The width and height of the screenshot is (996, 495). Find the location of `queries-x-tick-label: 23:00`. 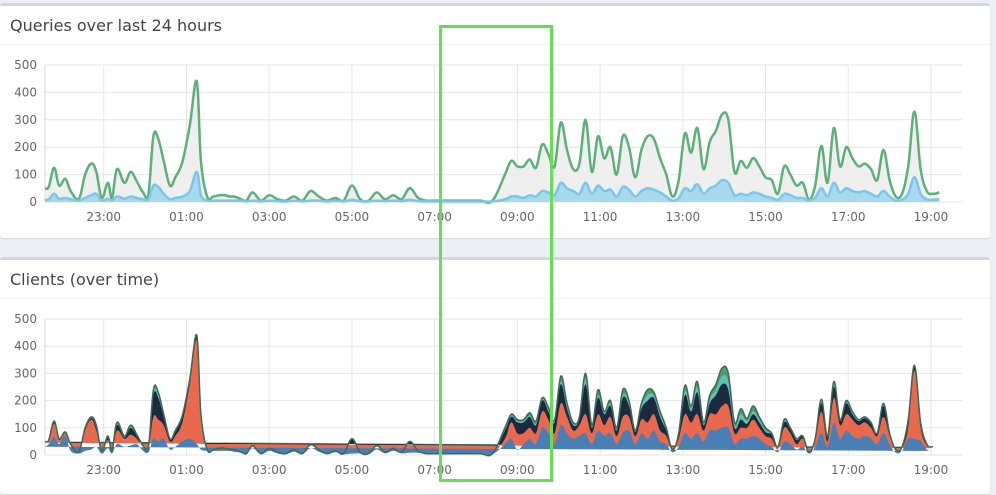

queries-x-tick-label: 23:00 is located at coordinates (103, 217).